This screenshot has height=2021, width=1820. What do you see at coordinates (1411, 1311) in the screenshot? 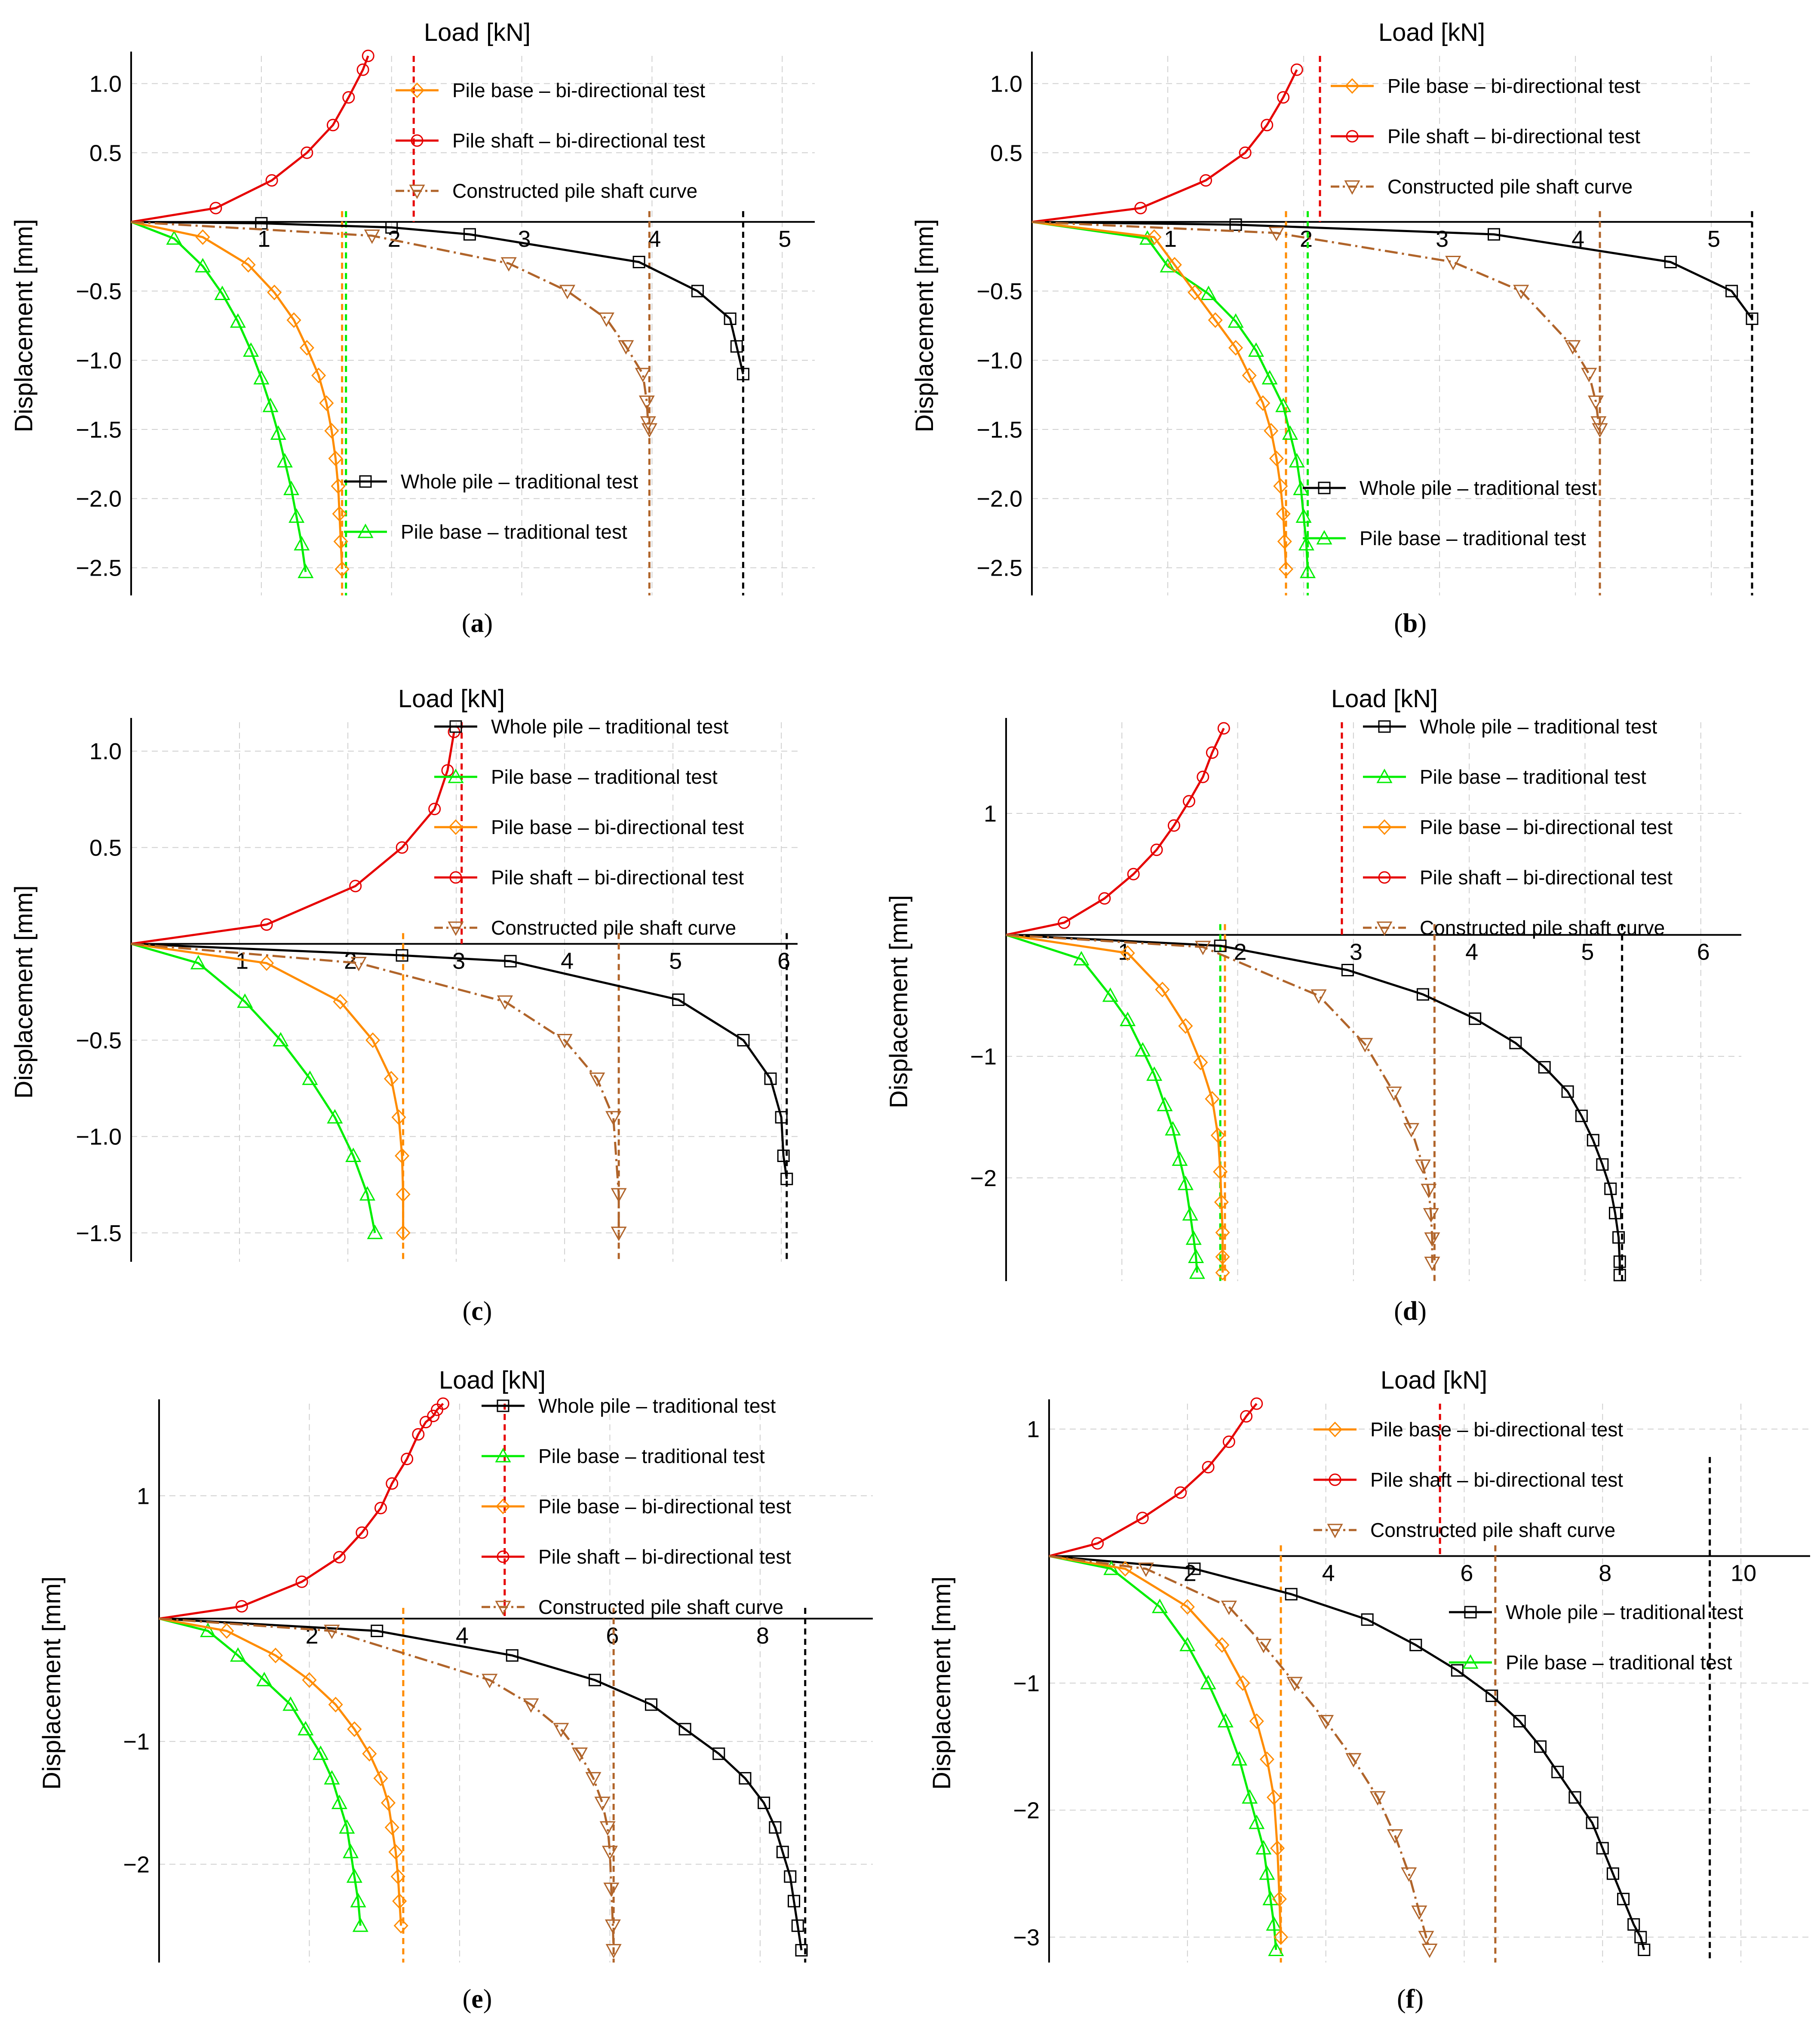
I see `caption-letter: d` at bounding box center [1411, 1311].